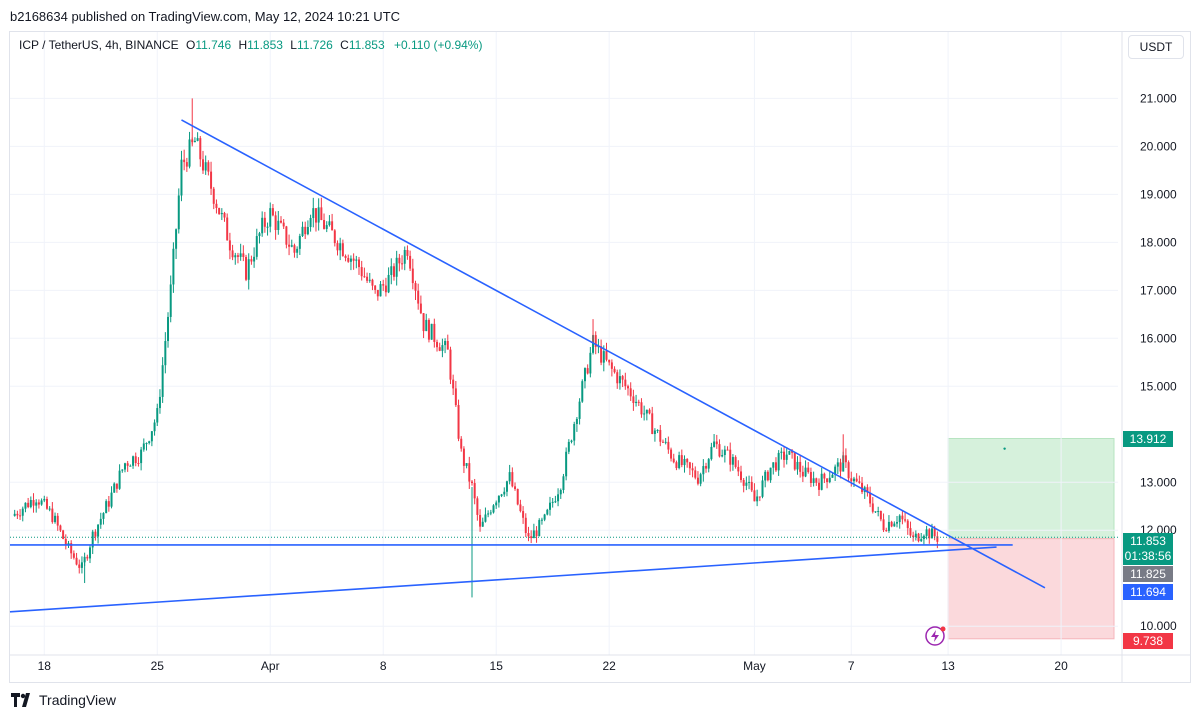  Describe the element at coordinates (1061, 666) in the screenshot. I see `x-tick-label: 20` at that location.